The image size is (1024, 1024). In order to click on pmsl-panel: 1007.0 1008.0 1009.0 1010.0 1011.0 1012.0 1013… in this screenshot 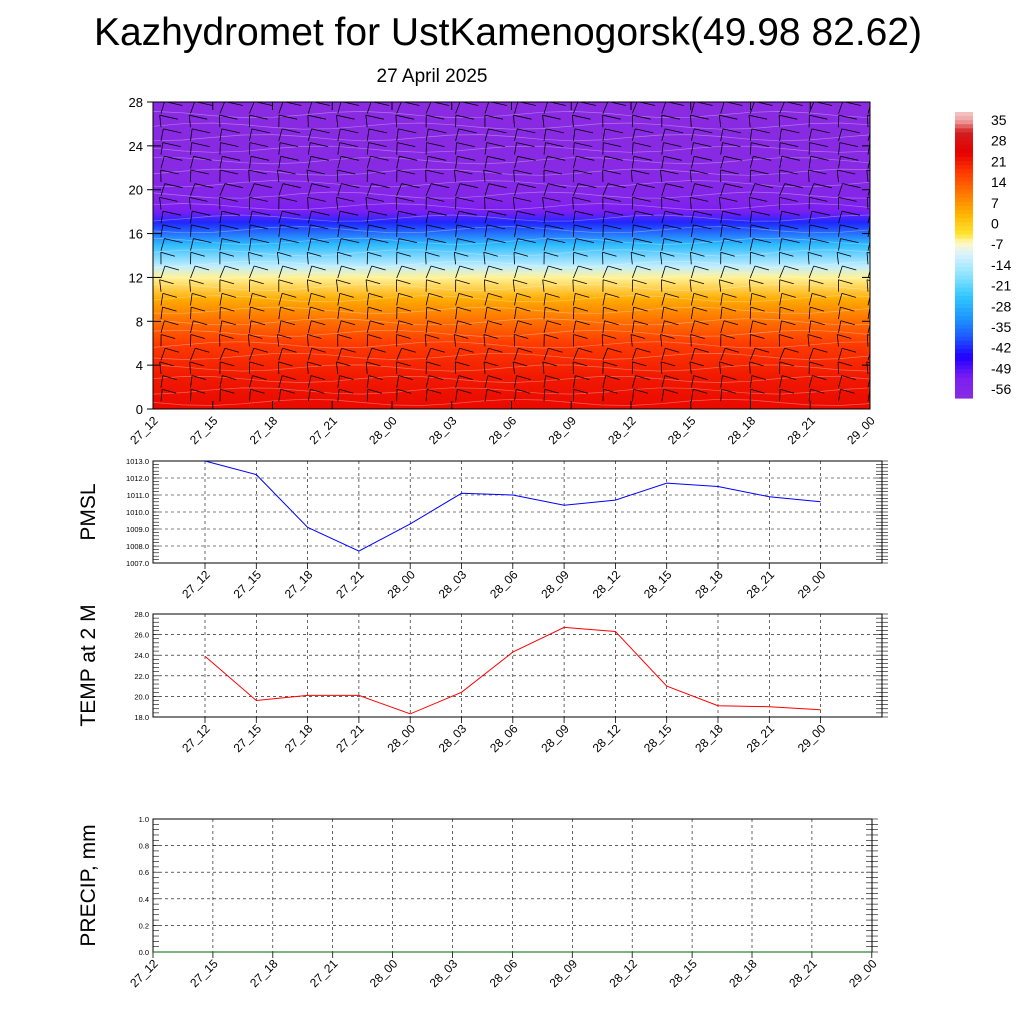, I will do `click(482, 529)`.